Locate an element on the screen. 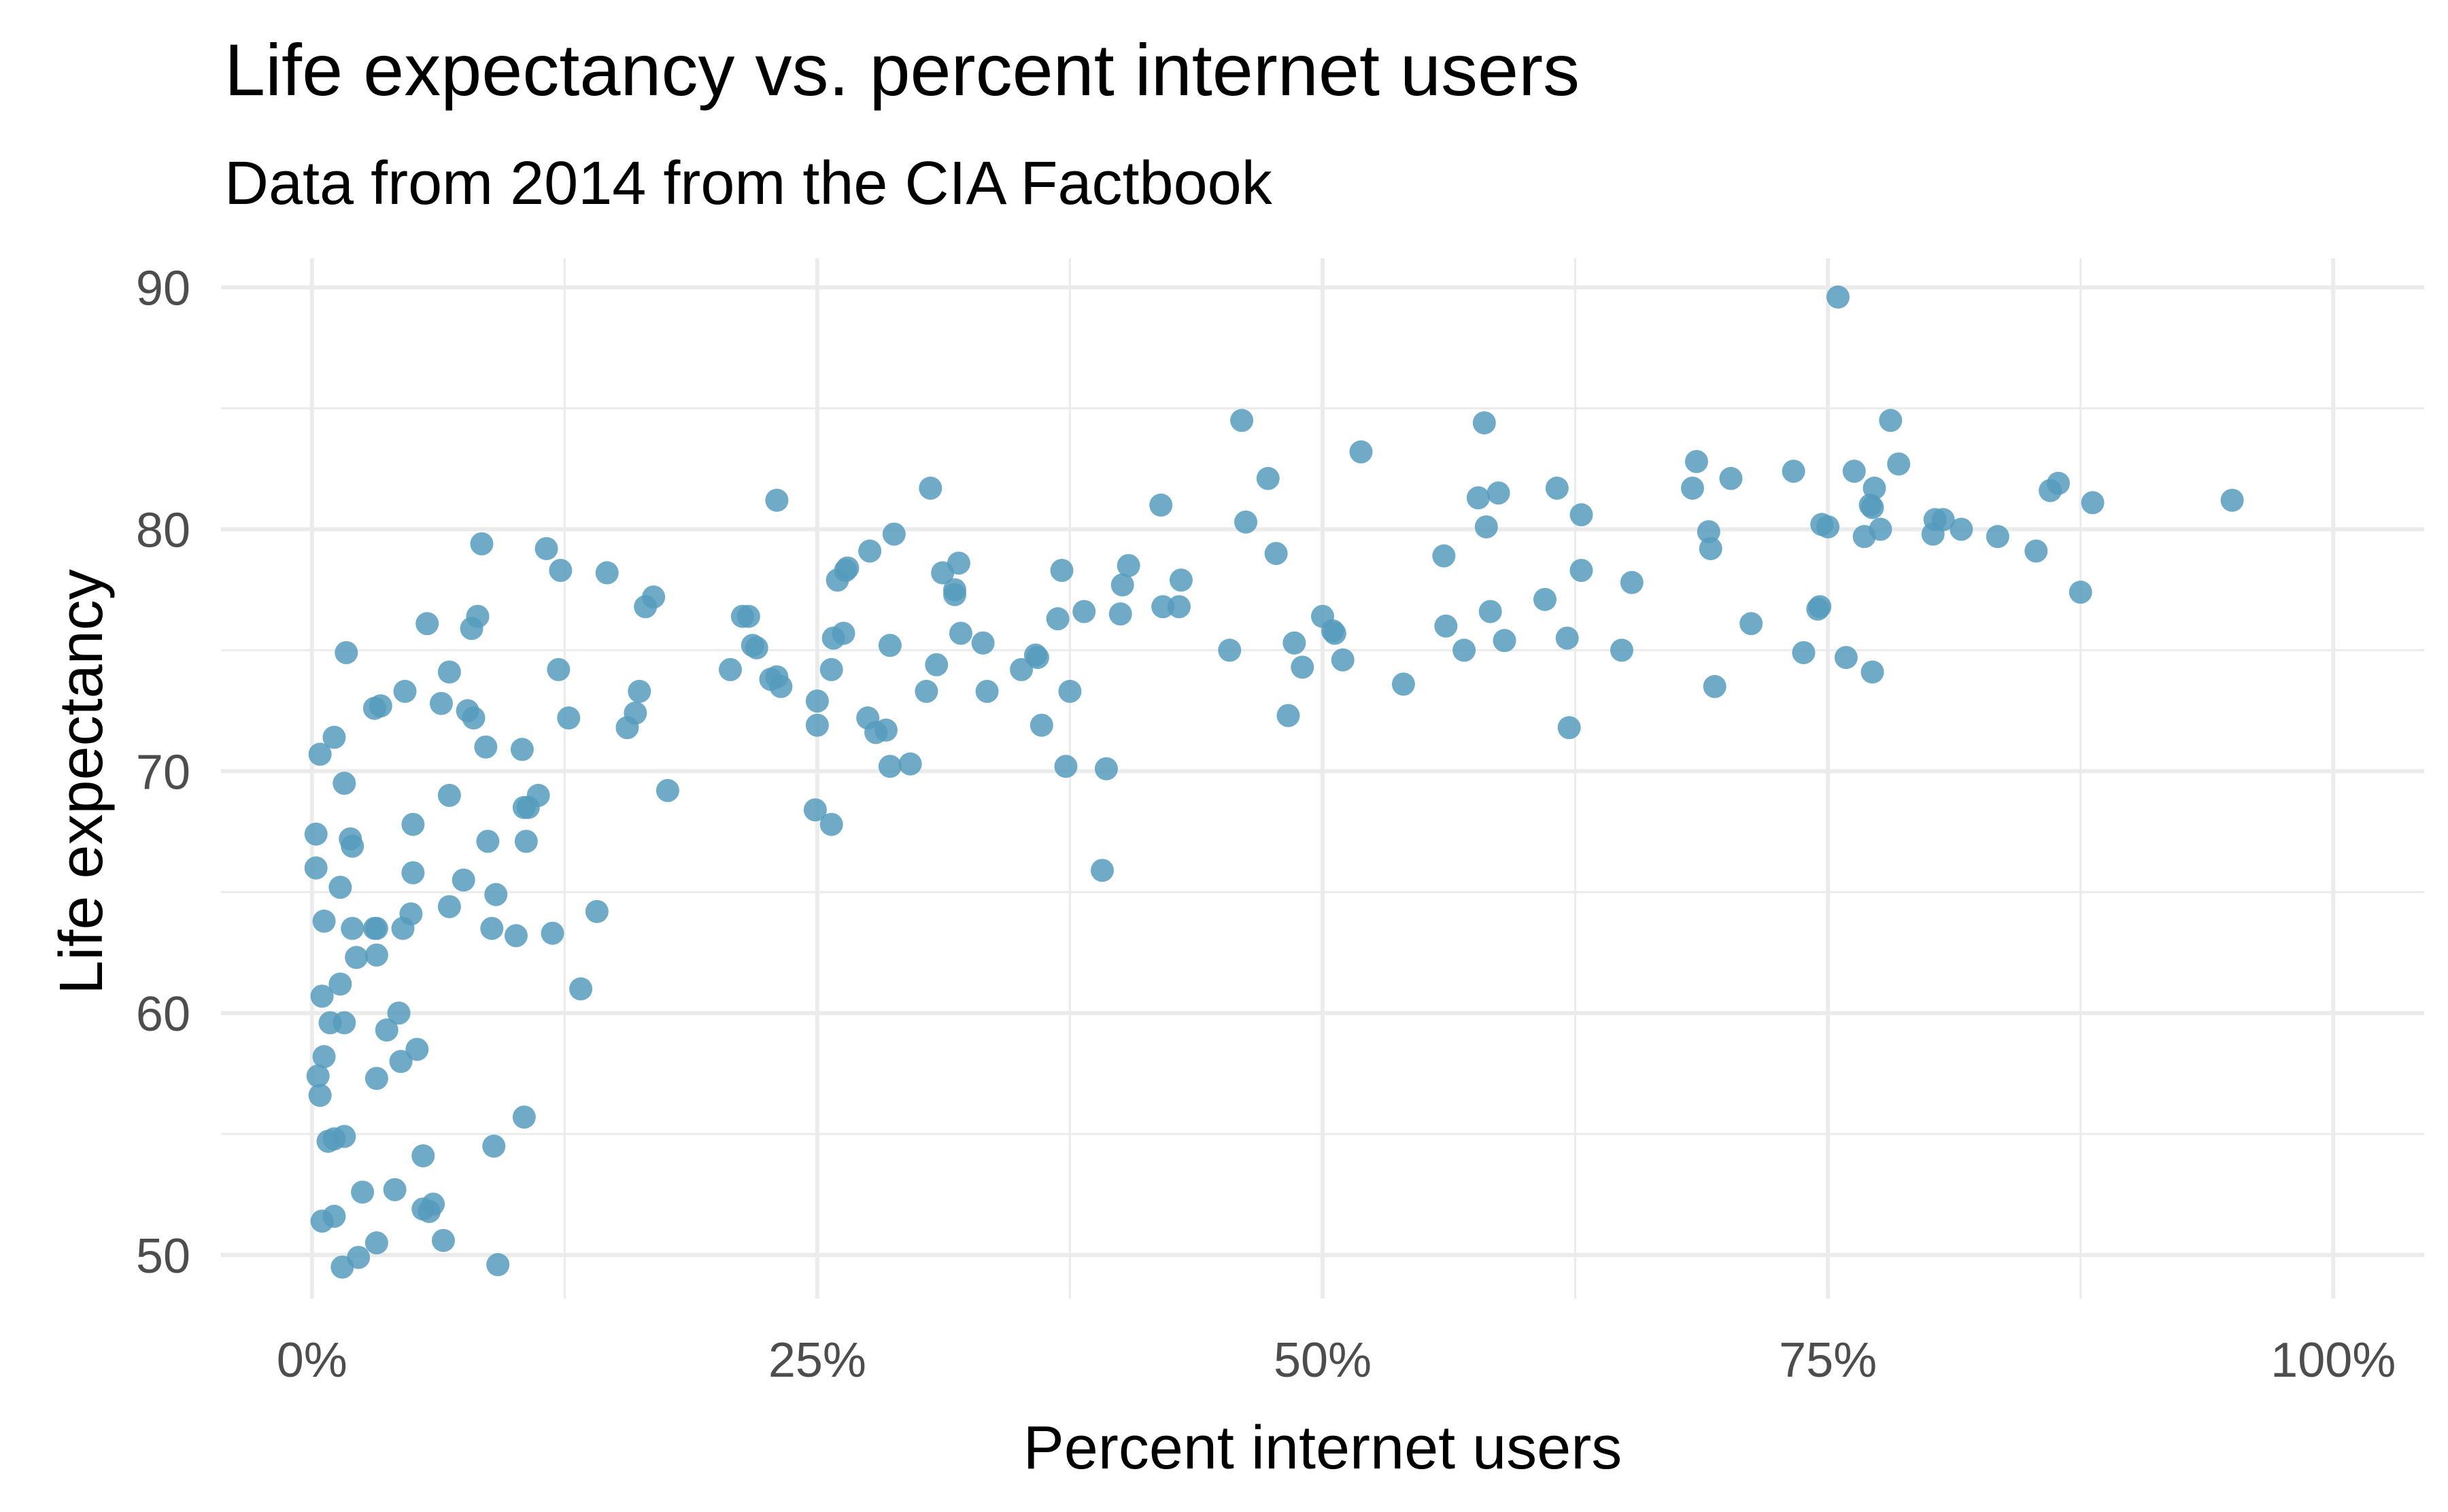 The width and height of the screenshot is (2448, 1512). y-tick-label: 70 is located at coordinates (163, 772).